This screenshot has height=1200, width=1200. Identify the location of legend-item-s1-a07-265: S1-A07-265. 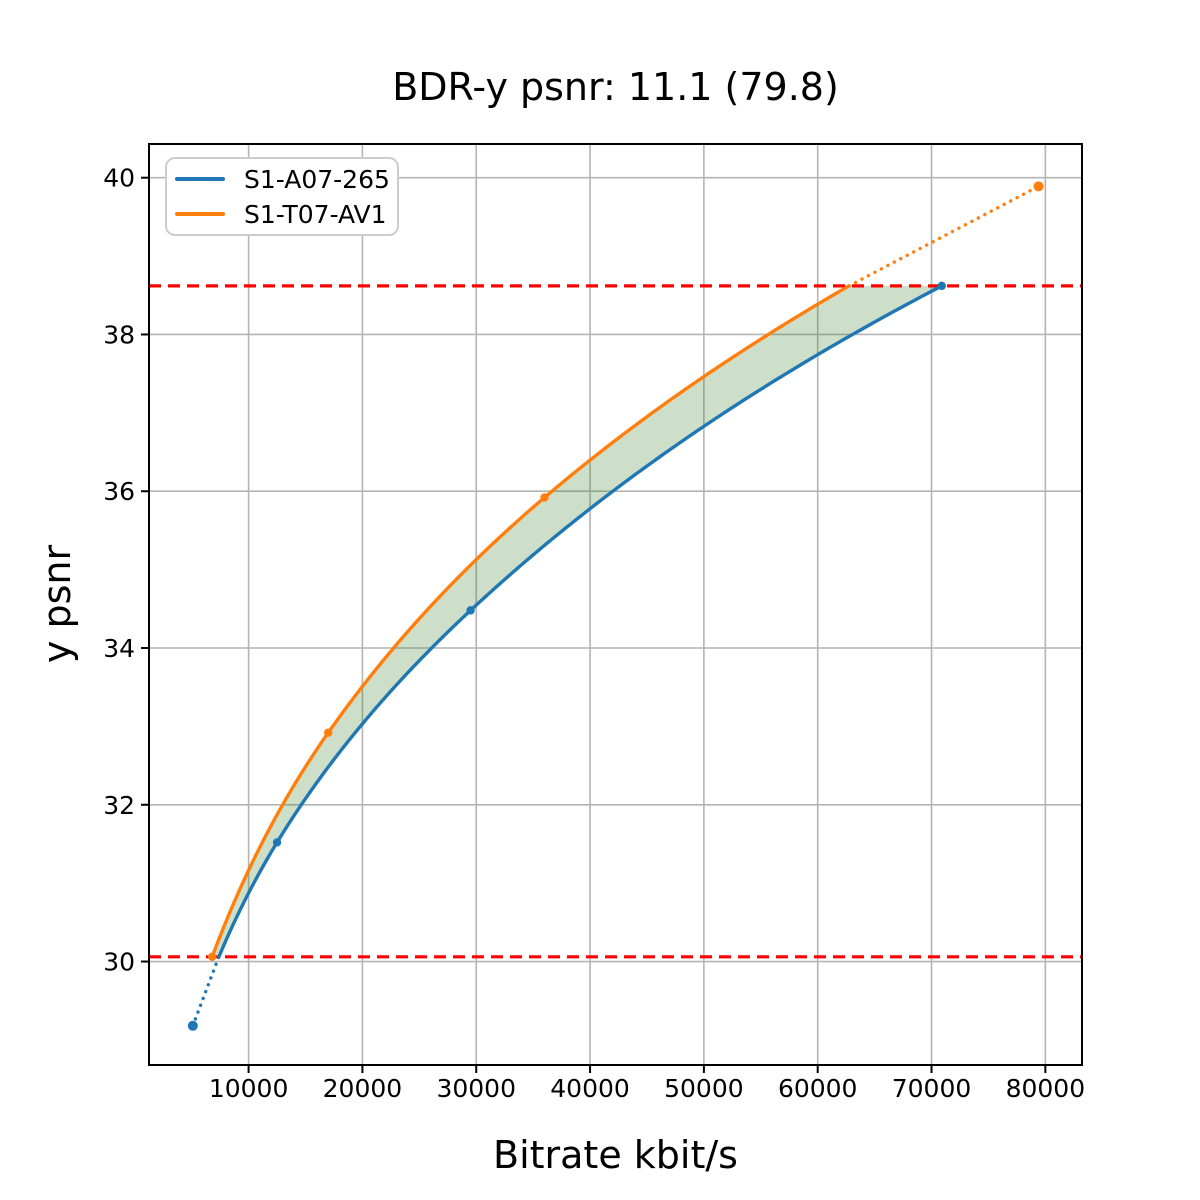
(286, 179).